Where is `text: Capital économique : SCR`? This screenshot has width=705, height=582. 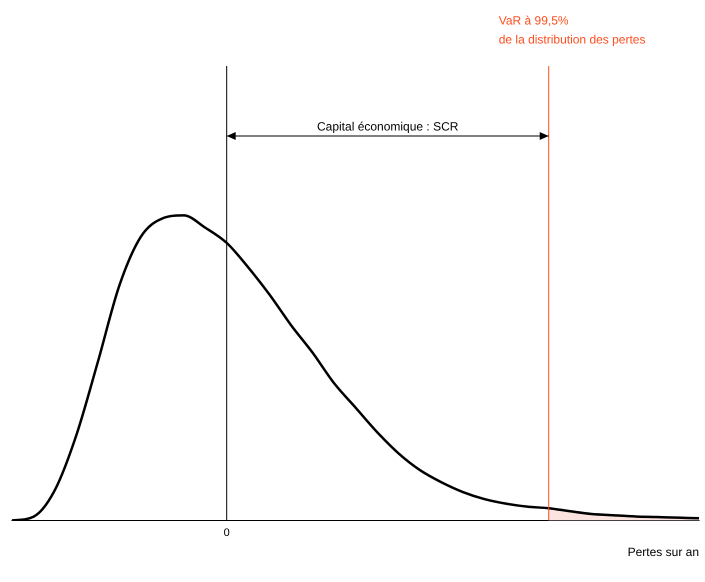
text: Capital économique : SCR is located at coordinates (388, 126).